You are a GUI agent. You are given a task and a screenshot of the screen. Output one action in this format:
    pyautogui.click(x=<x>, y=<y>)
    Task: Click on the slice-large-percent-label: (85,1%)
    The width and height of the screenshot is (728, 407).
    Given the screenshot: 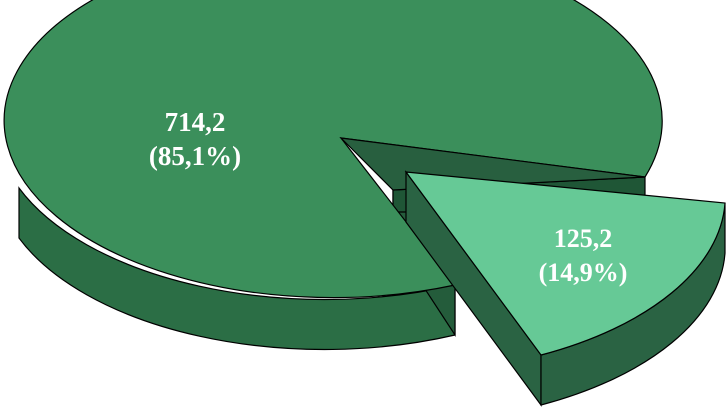 What is the action you would take?
    pyautogui.click(x=195, y=156)
    